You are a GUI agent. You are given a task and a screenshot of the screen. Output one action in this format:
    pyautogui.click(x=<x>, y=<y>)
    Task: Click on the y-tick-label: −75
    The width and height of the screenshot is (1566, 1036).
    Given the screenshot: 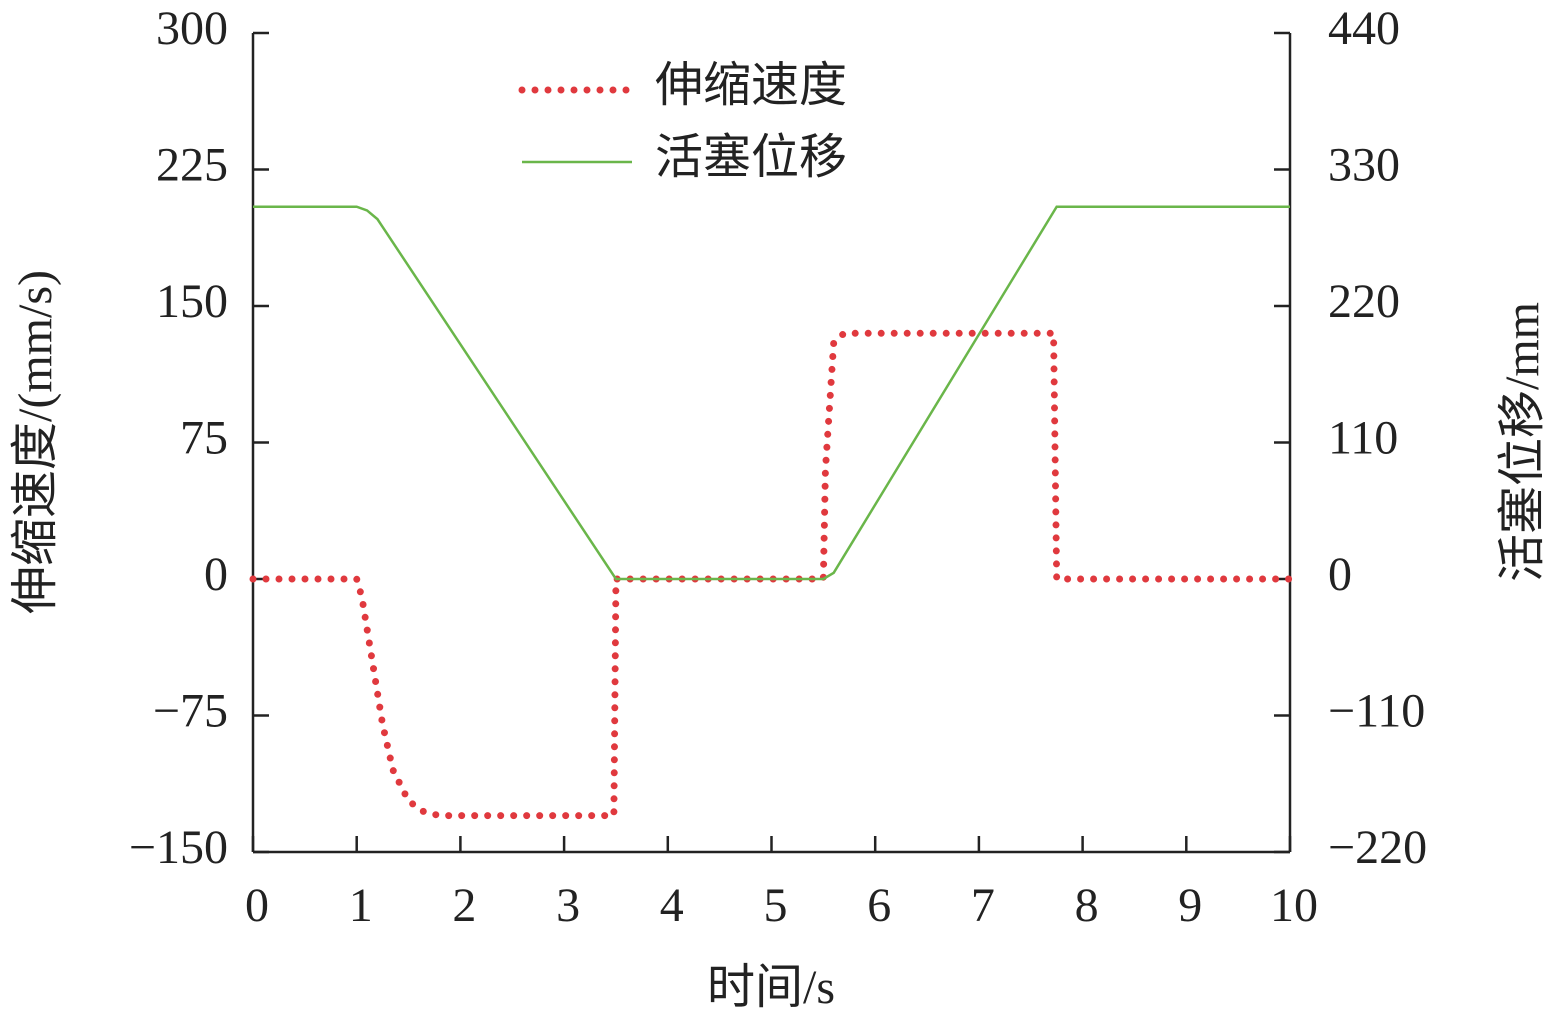 What is the action you would take?
    pyautogui.click(x=190, y=711)
    